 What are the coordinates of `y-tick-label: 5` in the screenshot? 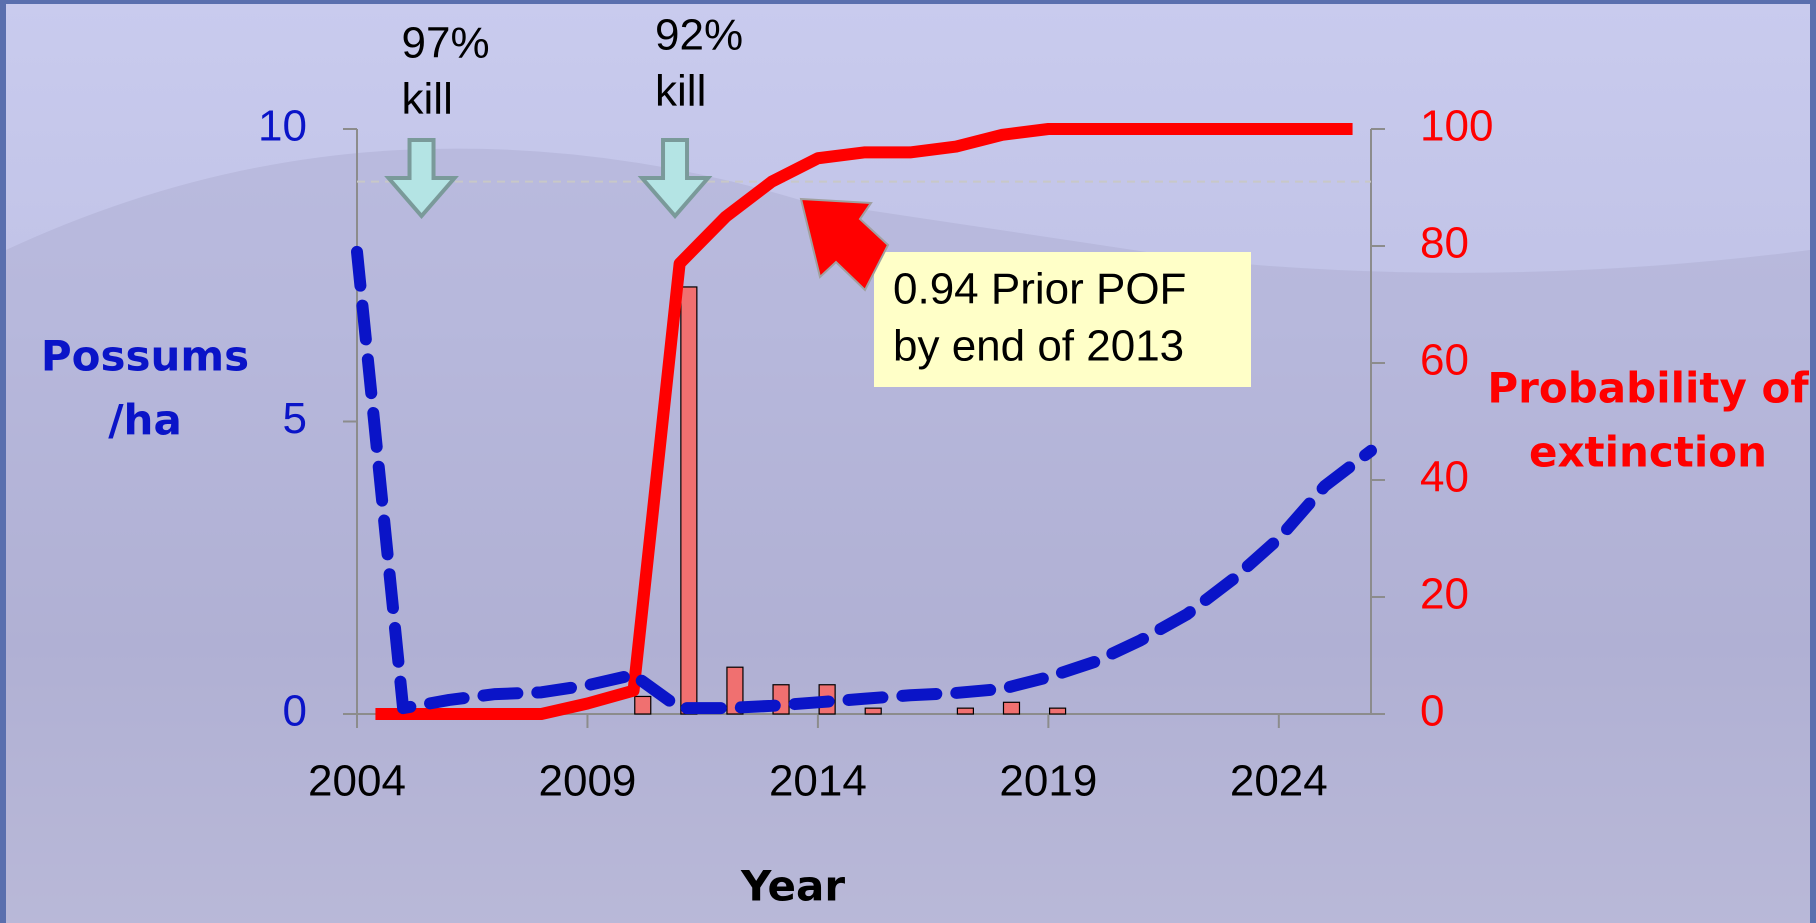 It's located at (295, 418).